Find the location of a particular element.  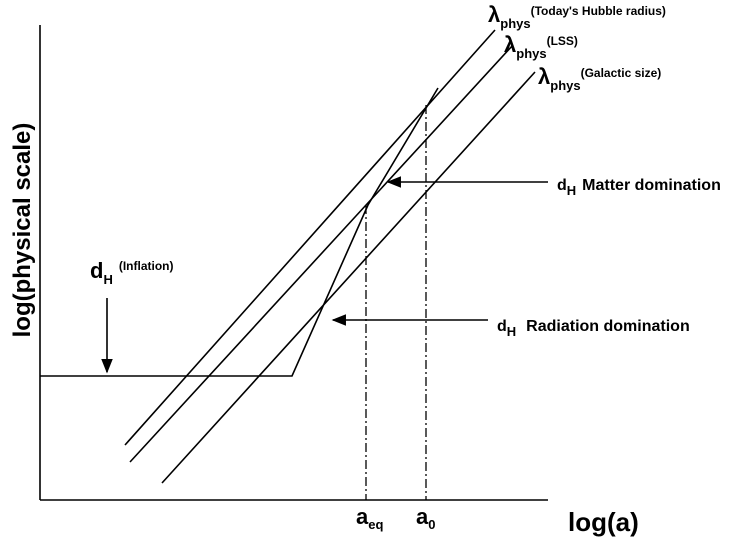

a0-label: a0 is located at coordinates (425, 518).